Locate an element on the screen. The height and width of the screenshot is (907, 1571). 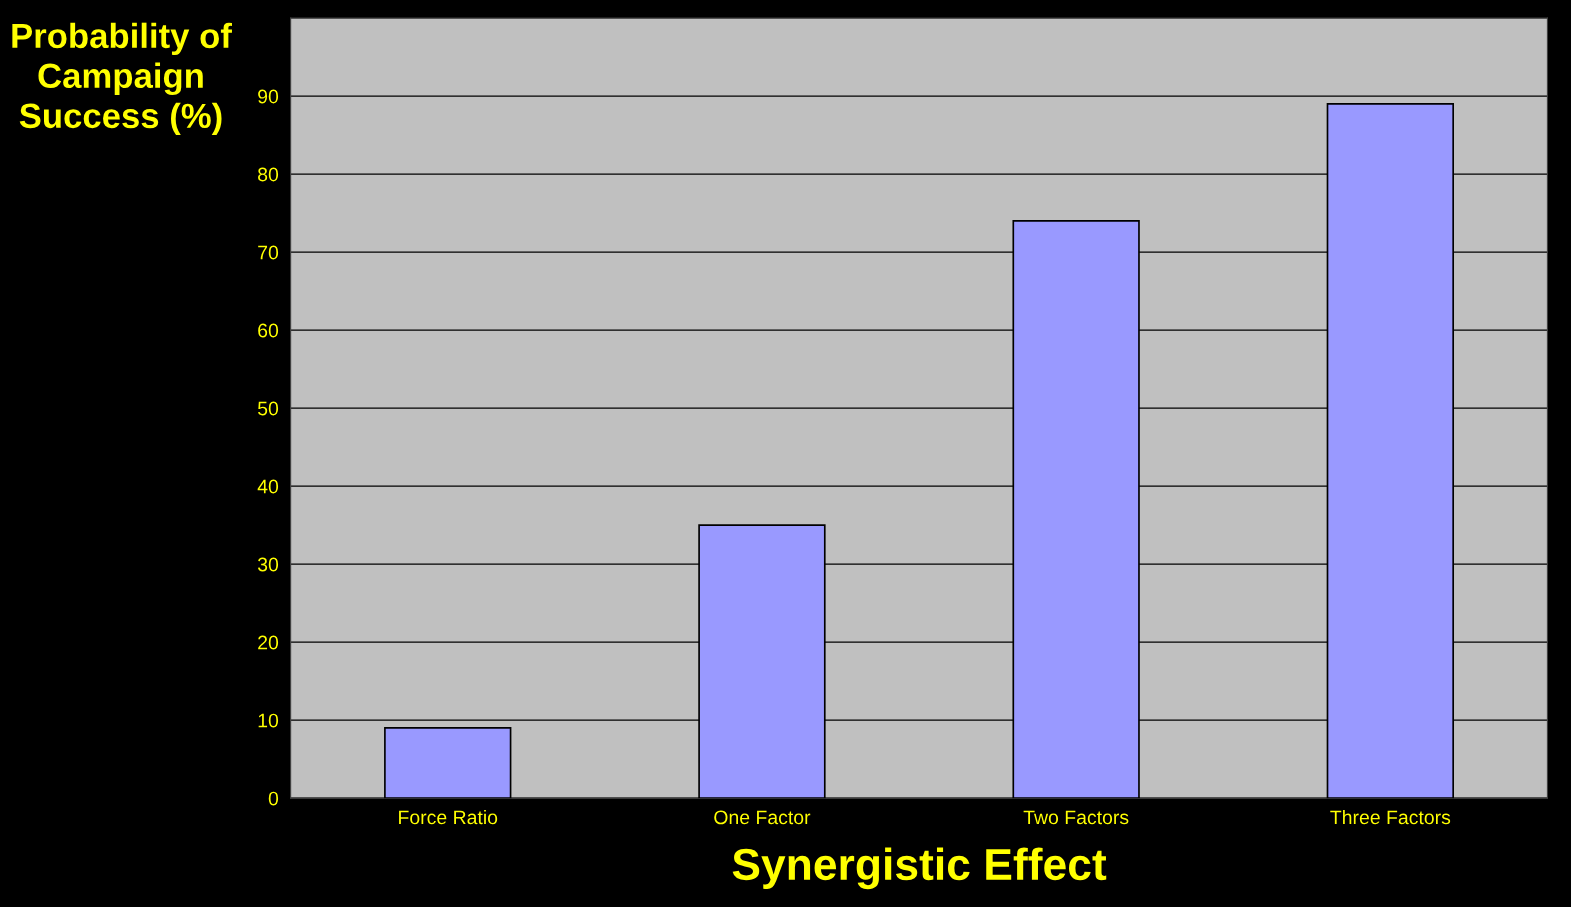
y-axis-title: Probability of Campaign Success (%) is located at coordinates (122, 79).